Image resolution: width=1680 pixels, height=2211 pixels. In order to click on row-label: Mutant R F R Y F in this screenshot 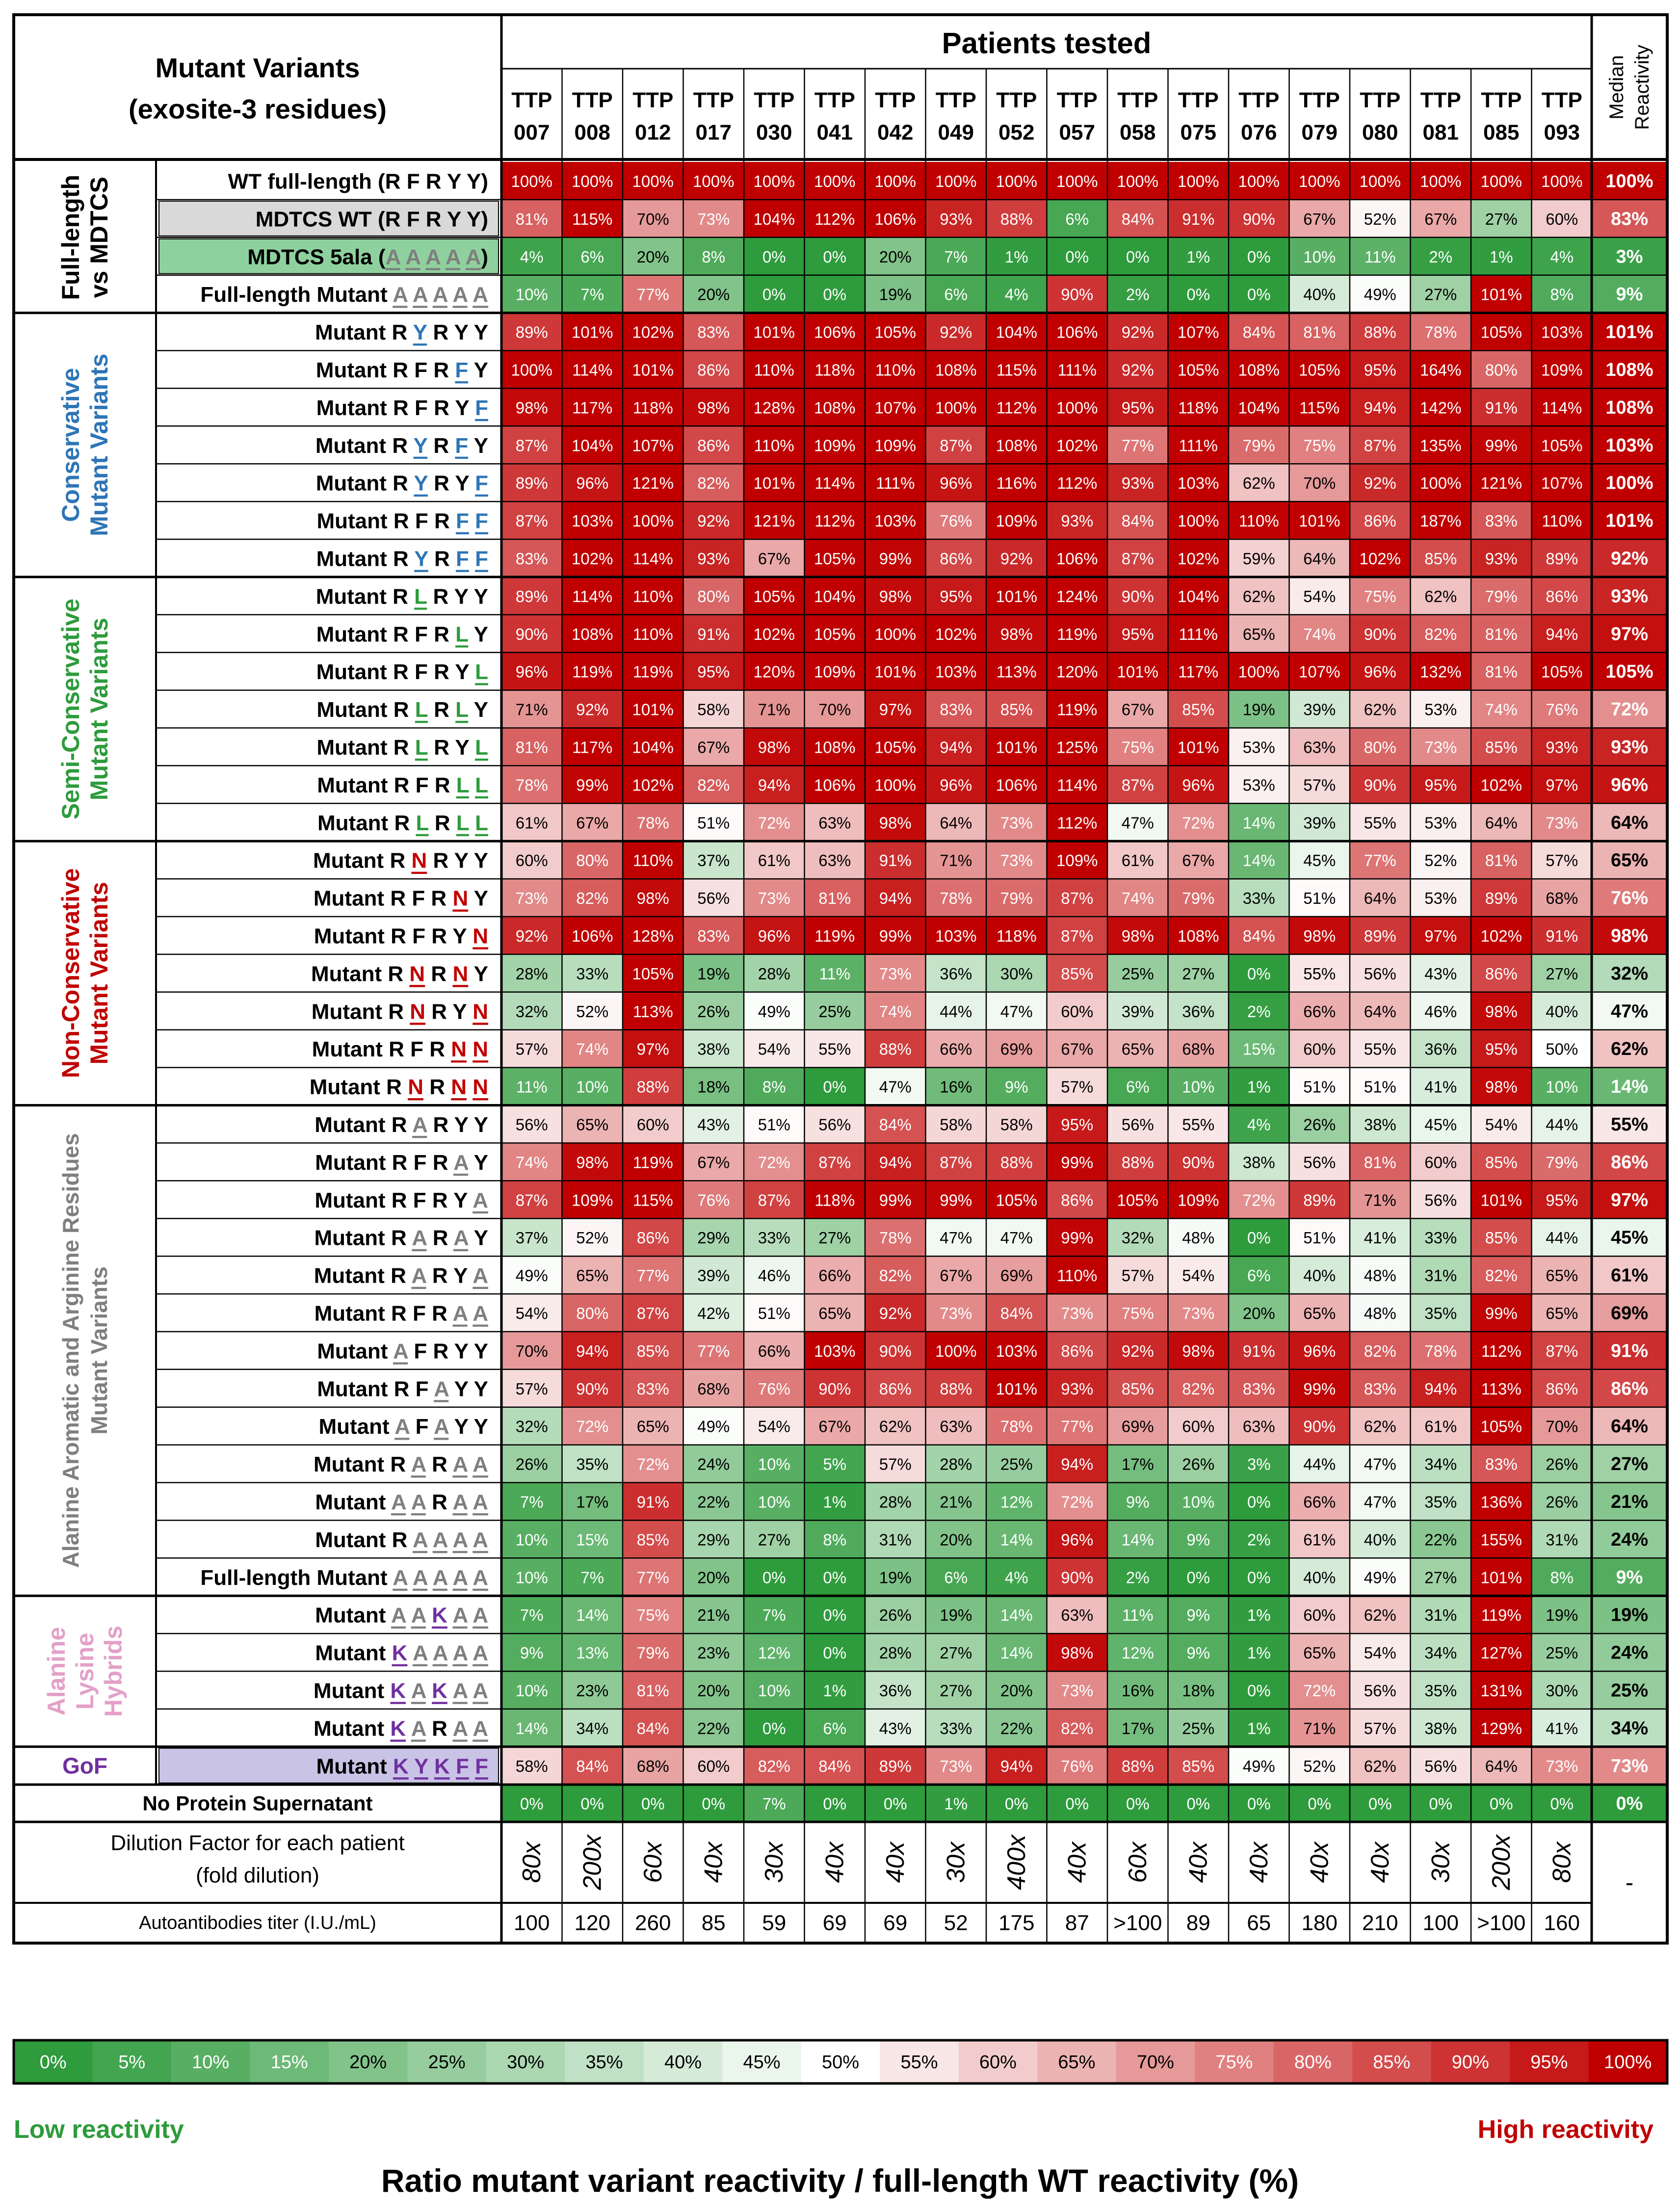, I will do `click(402, 407)`.